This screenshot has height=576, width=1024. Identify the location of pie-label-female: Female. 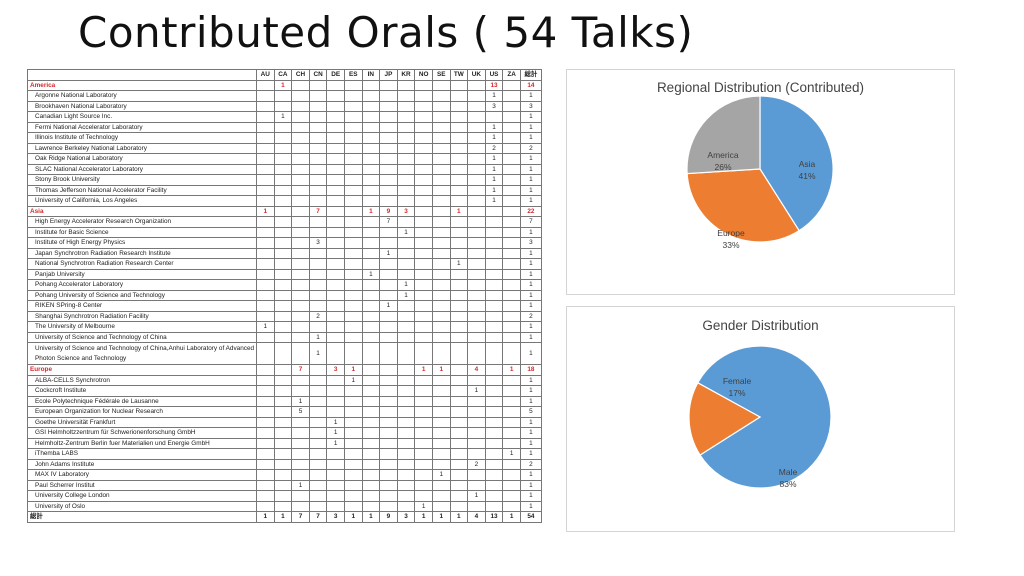
(737, 381).